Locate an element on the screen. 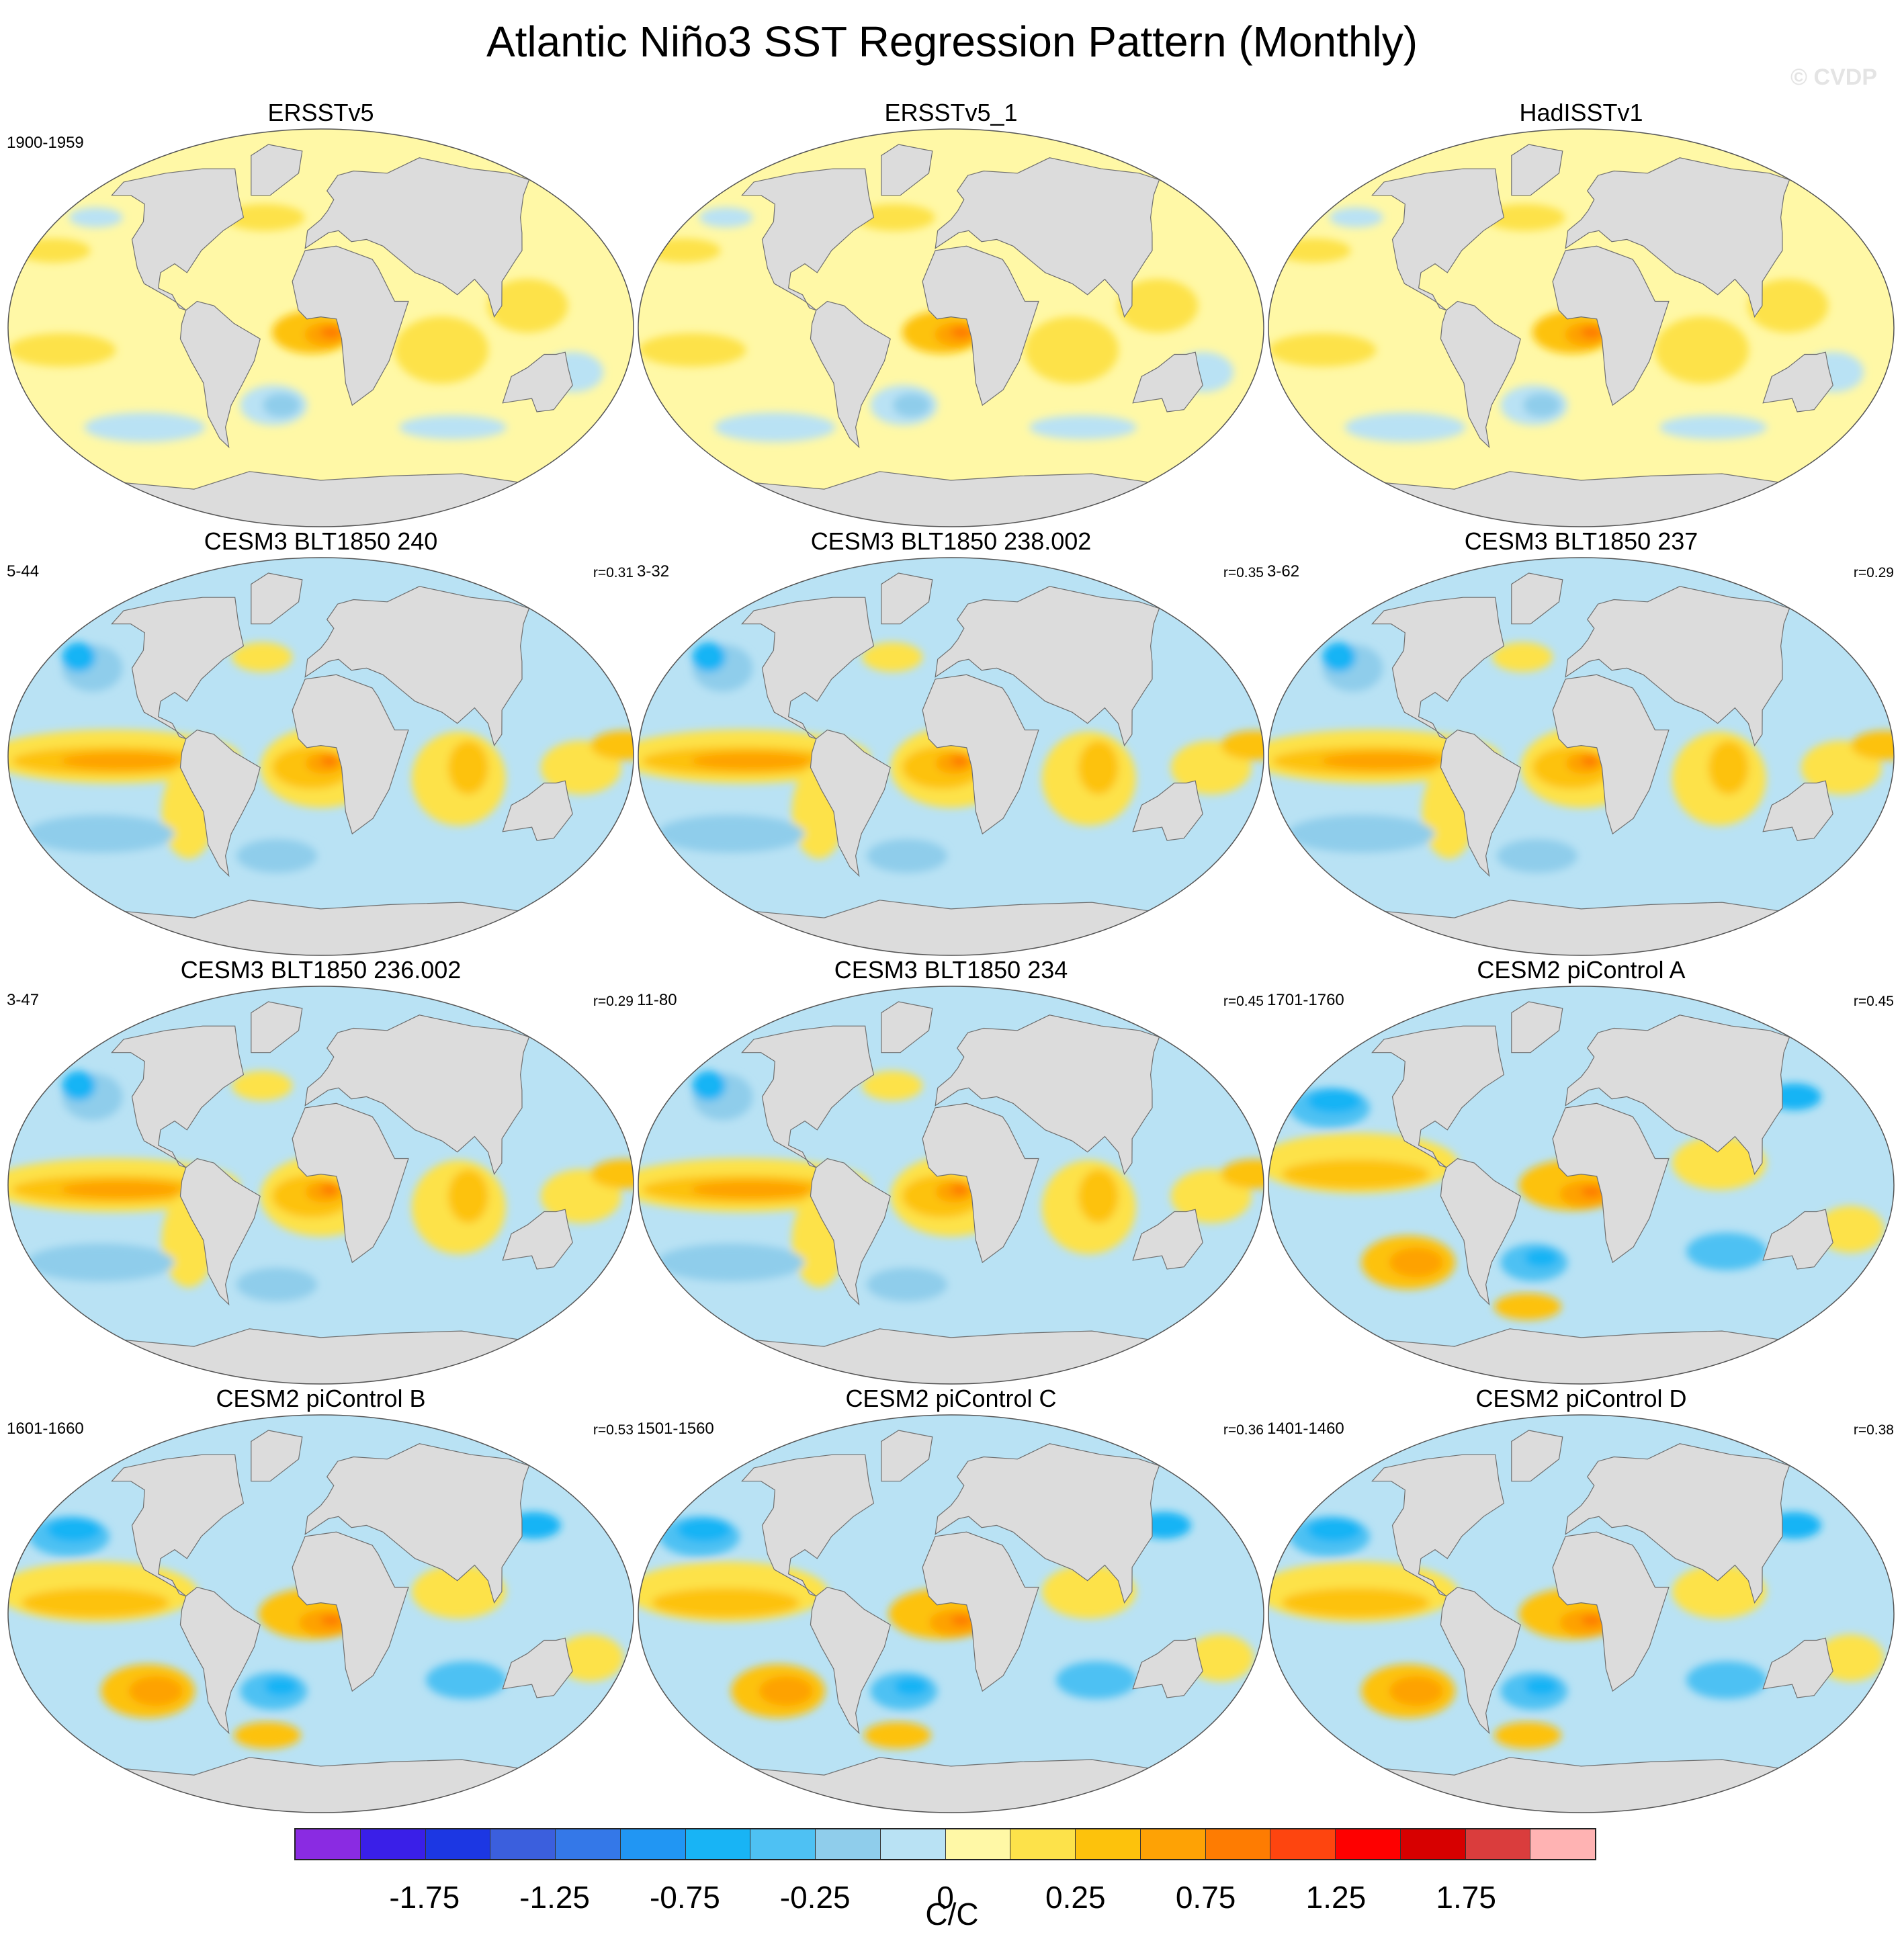 The image size is (1904, 1949). colorbar-label: 1.75 is located at coordinates (1466, 1897).